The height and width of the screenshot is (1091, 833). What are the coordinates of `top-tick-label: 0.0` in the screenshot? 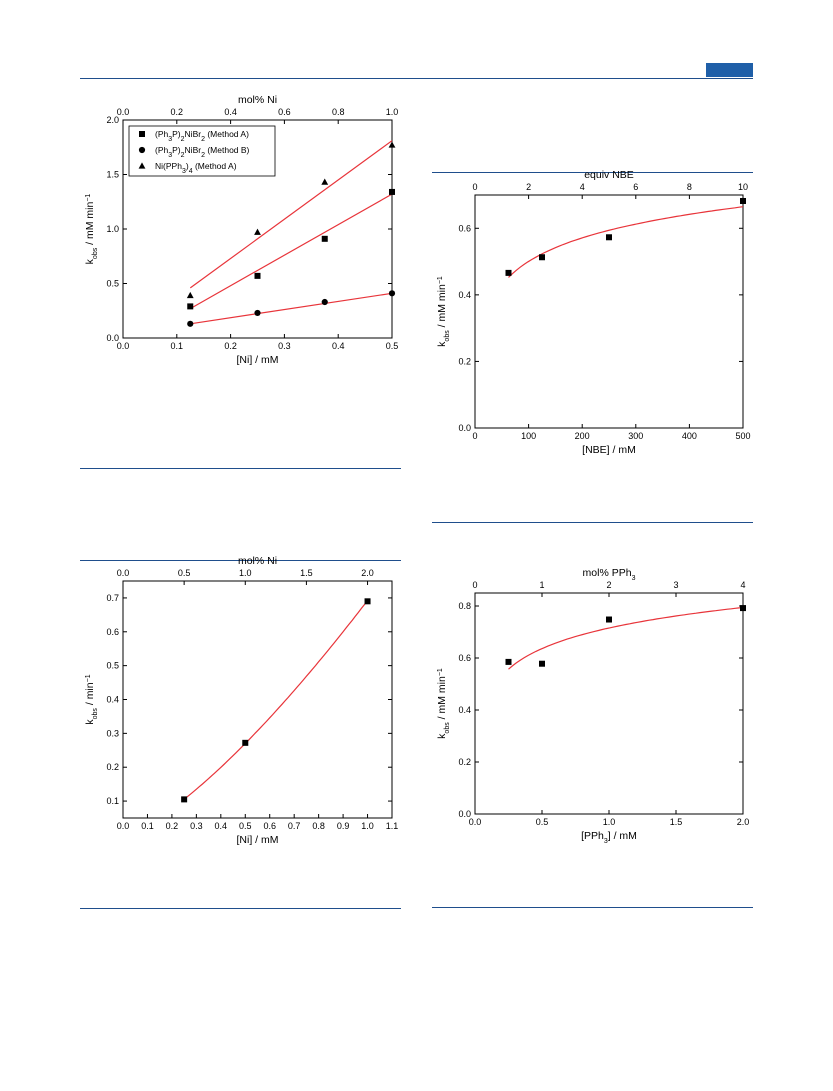 It's located at (123, 573).